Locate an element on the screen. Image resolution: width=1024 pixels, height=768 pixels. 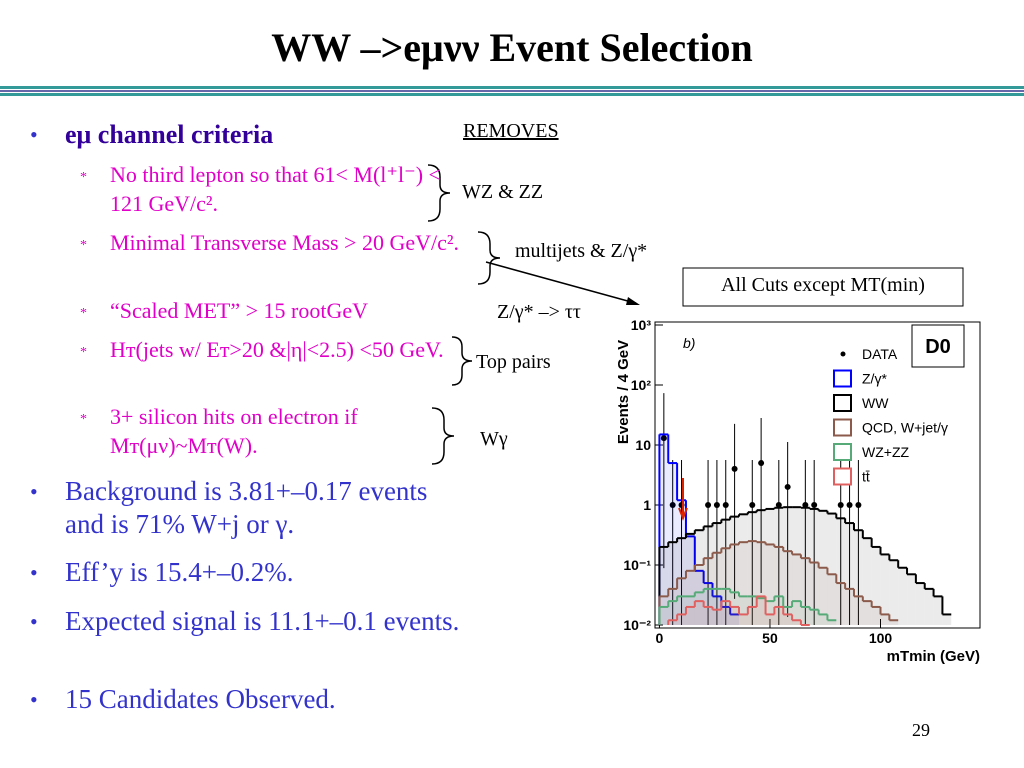
legend-label: WW is located at coordinates (875, 403).